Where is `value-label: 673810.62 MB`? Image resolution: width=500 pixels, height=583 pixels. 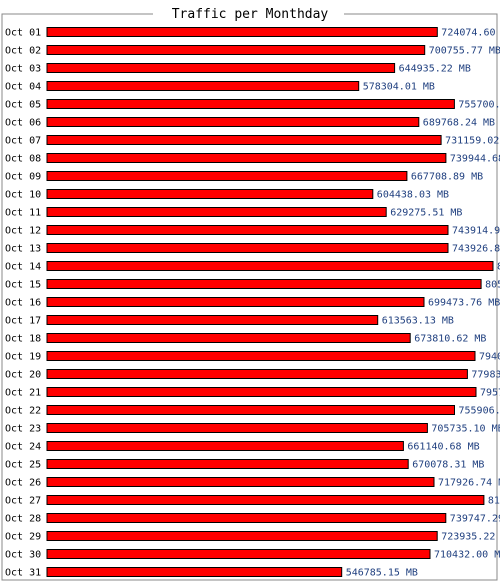 value-label: 673810.62 MB is located at coordinates (450, 339).